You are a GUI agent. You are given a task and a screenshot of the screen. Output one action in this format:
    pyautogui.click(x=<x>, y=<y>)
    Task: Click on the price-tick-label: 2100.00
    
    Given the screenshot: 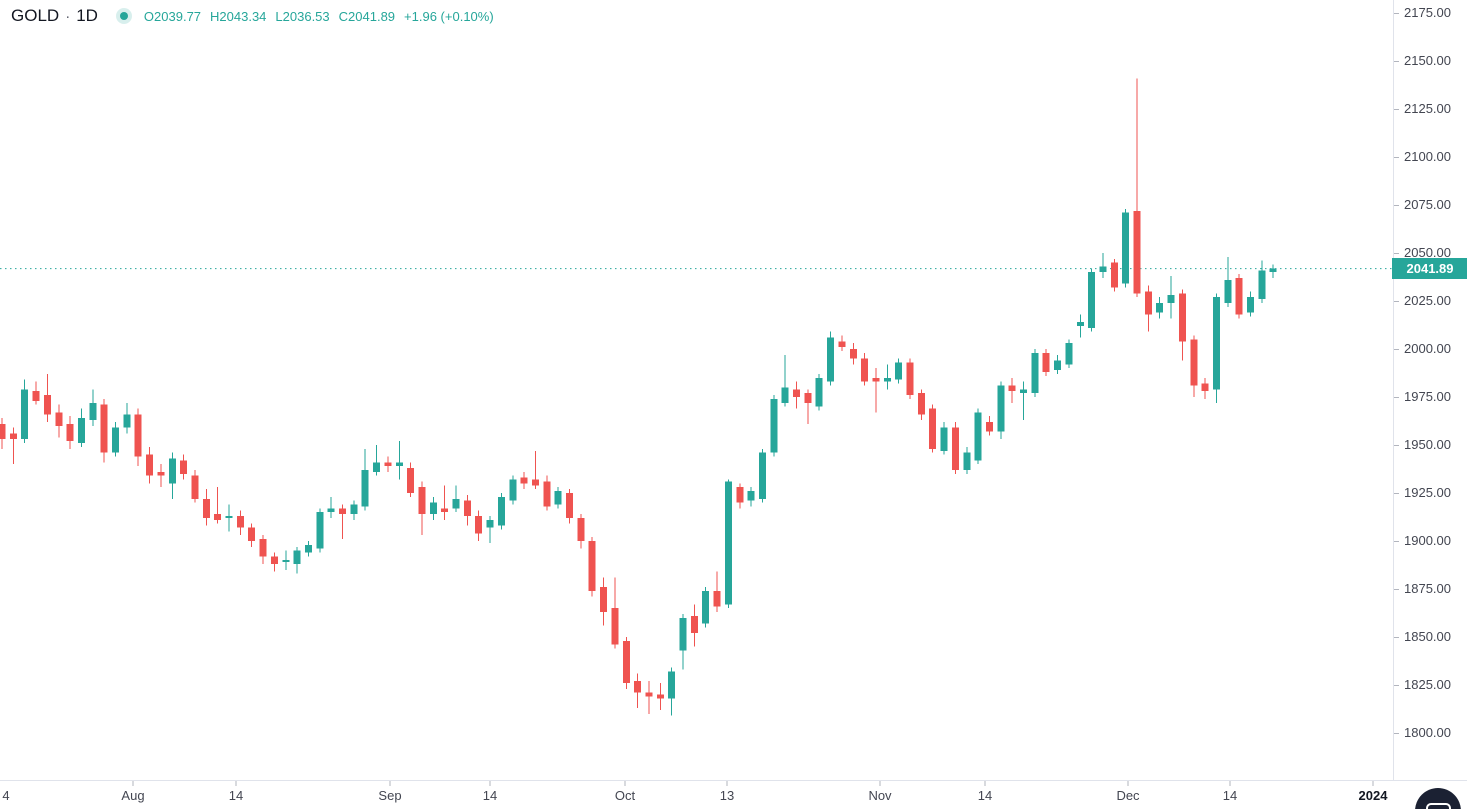 What is the action you would take?
    pyautogui.click(x=1427, y=156)
    